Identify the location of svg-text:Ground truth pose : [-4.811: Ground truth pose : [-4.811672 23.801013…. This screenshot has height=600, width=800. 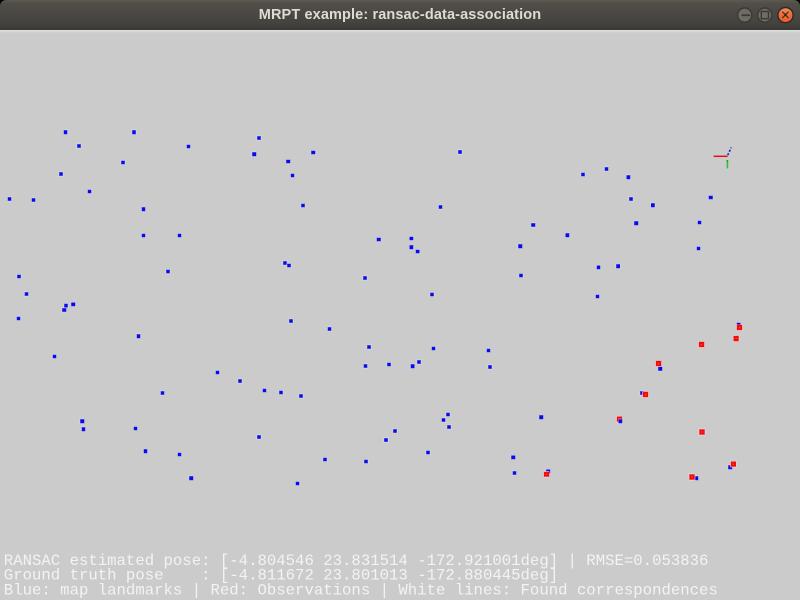
(281, 576).